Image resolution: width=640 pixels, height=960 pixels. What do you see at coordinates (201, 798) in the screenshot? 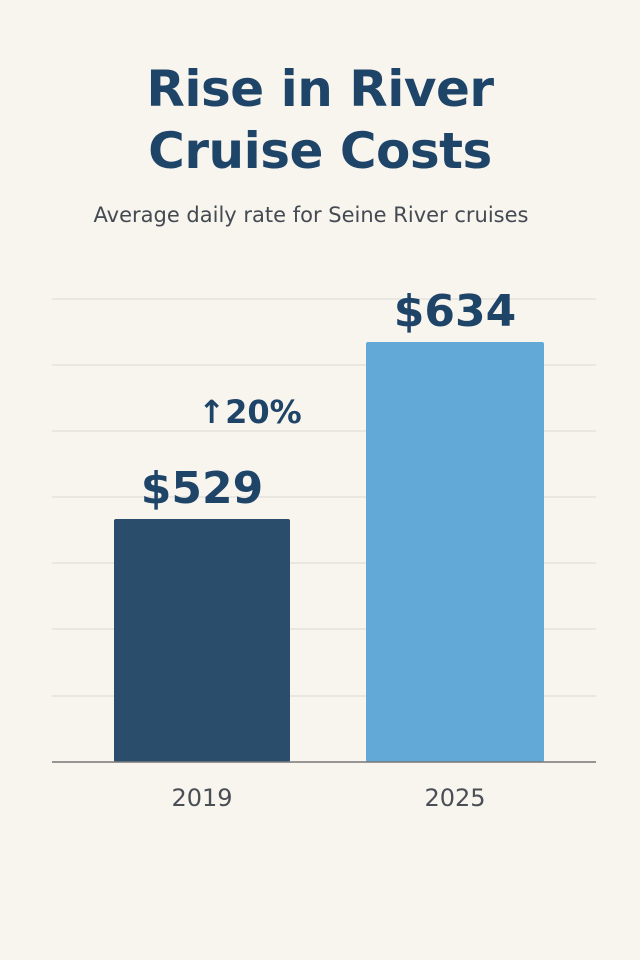
I see `x-tick-label-2019: 2019` at bounding box center [201, 798].